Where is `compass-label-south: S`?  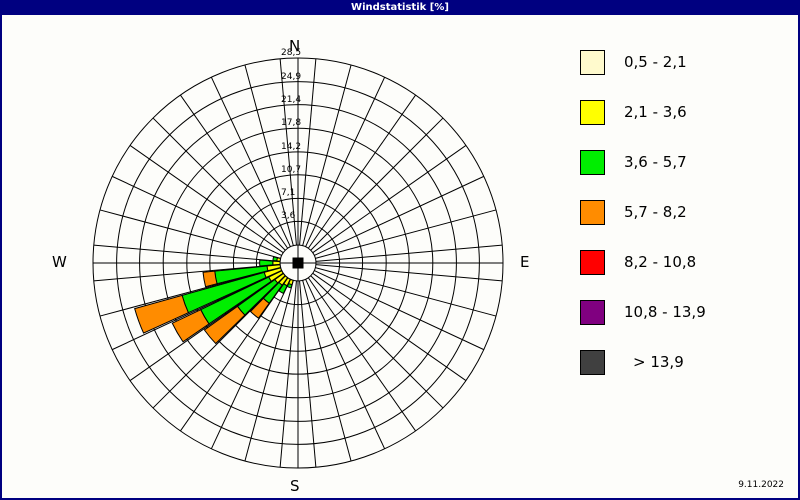
compass-label-south: S is located at coordinates (295, 486).